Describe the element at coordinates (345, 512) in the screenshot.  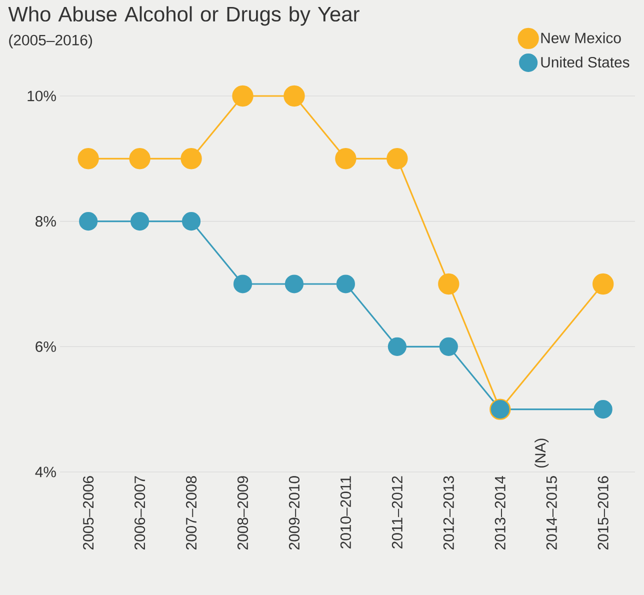
I see `x-tick-label: 2010–2011` at that location.